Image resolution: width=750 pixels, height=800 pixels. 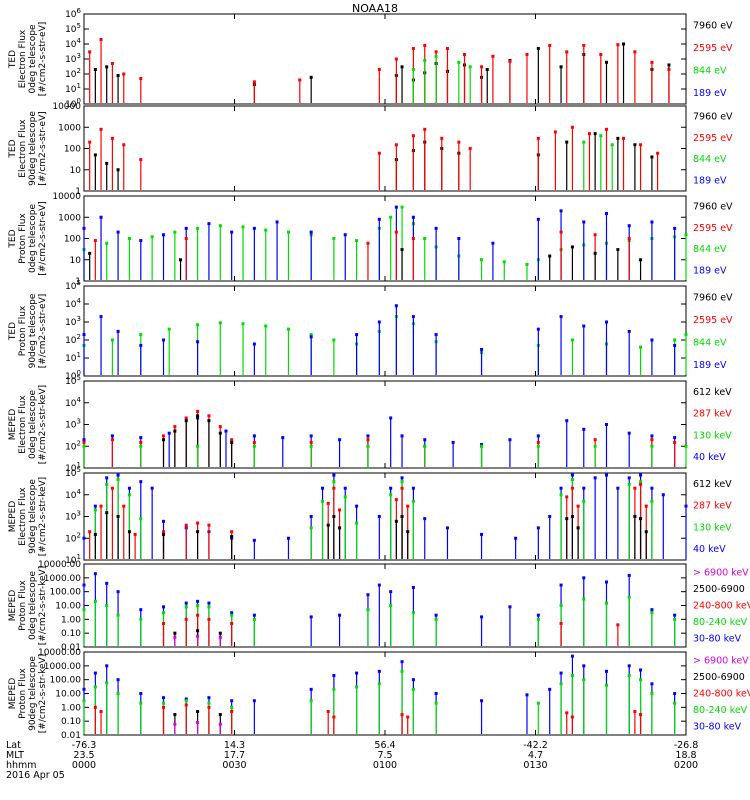 What do you see at coordinates (720, 710) in the screenshot?
I see `legend-entry: 80-240 keV` at bounding box center [720, 710].